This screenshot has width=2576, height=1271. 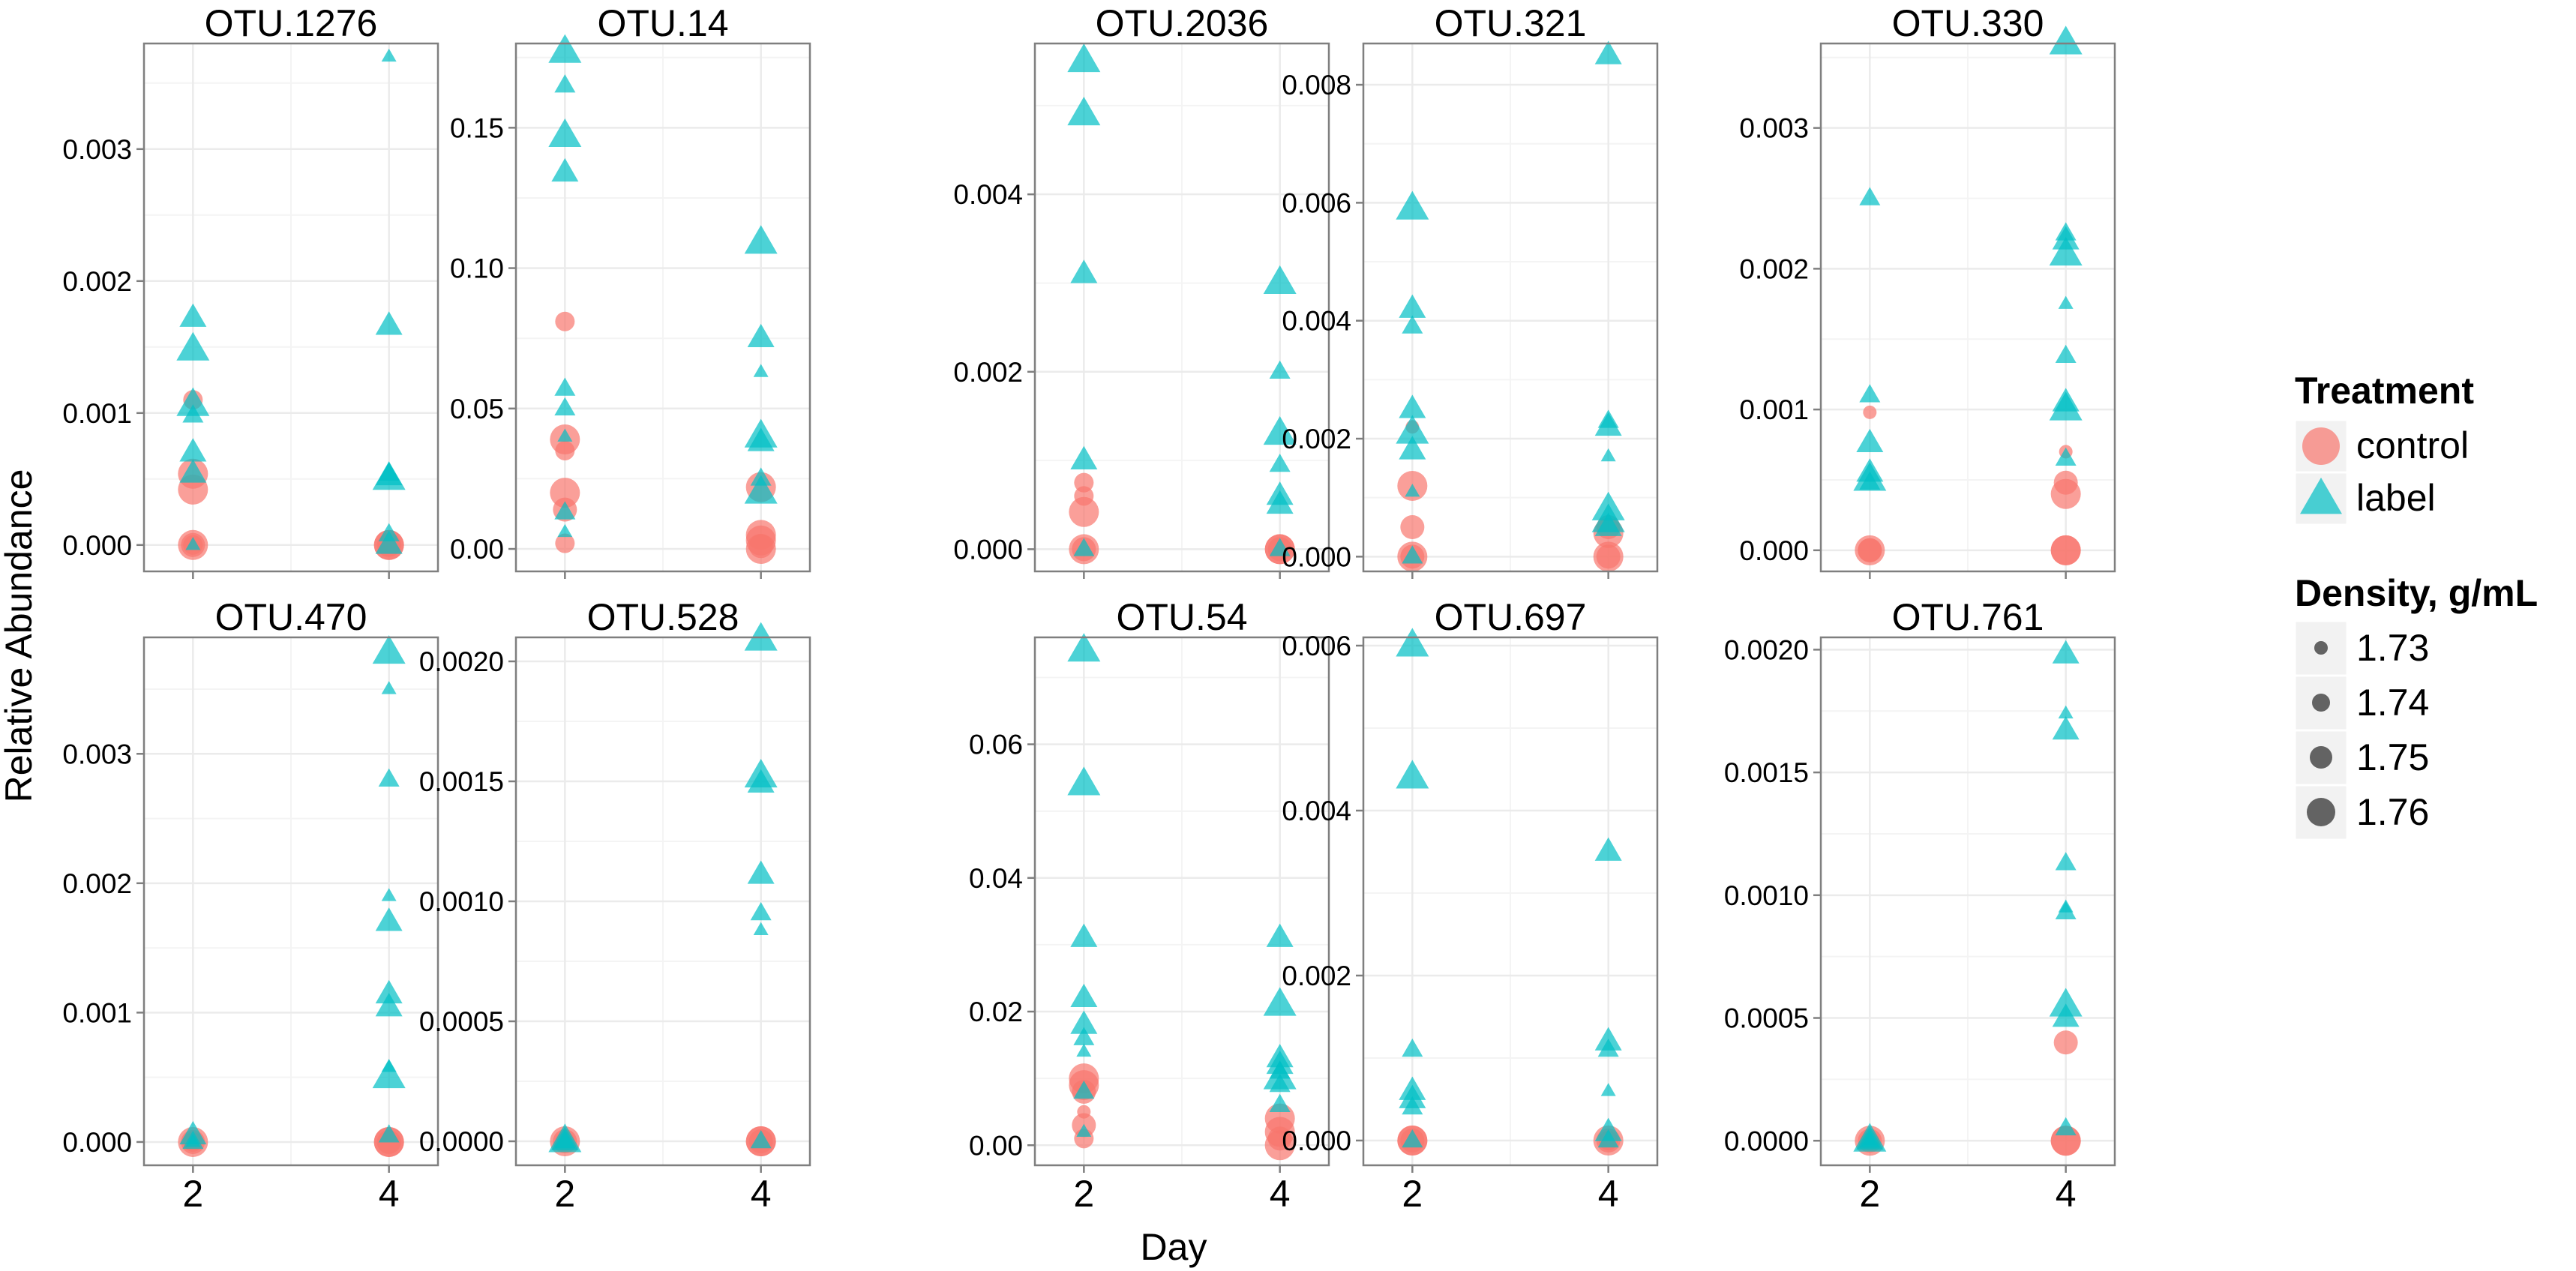 I want to click on legend-key-background, so click(x=2321, y=703).